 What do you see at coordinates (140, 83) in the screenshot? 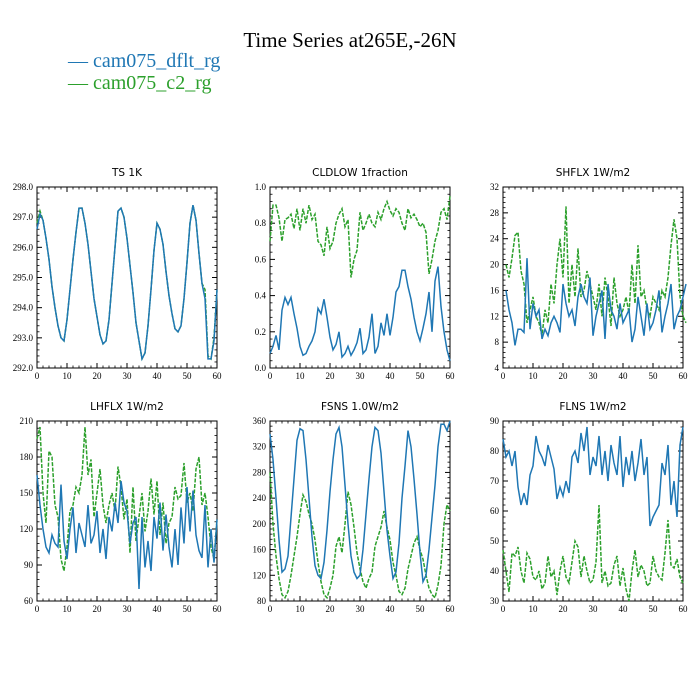
I see `legend-entry-series-2: — cam075_c2_rg` at bounding box center [140, 83].